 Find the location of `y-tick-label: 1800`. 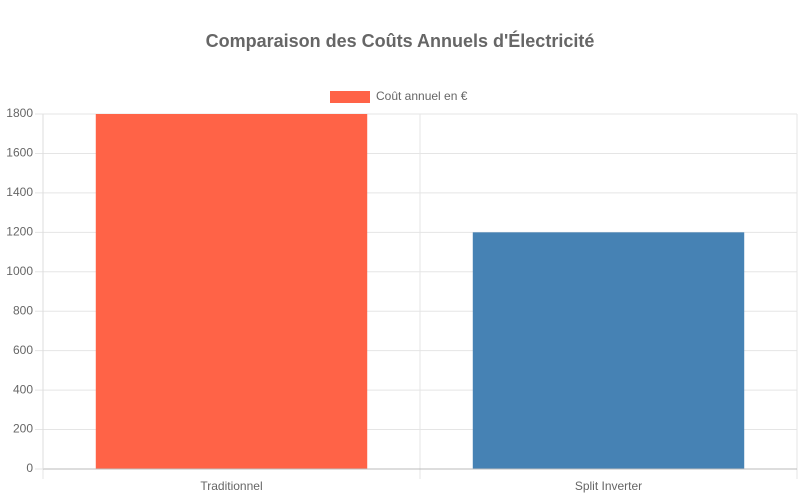

y-tick-label: 1800 is located at coordinates (19, 113).